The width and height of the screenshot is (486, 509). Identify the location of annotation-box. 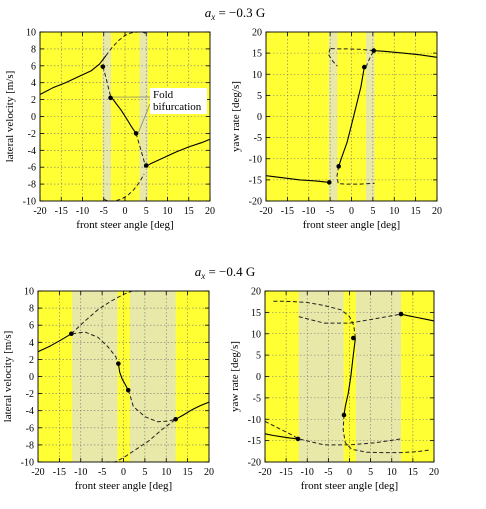
(178, 101).